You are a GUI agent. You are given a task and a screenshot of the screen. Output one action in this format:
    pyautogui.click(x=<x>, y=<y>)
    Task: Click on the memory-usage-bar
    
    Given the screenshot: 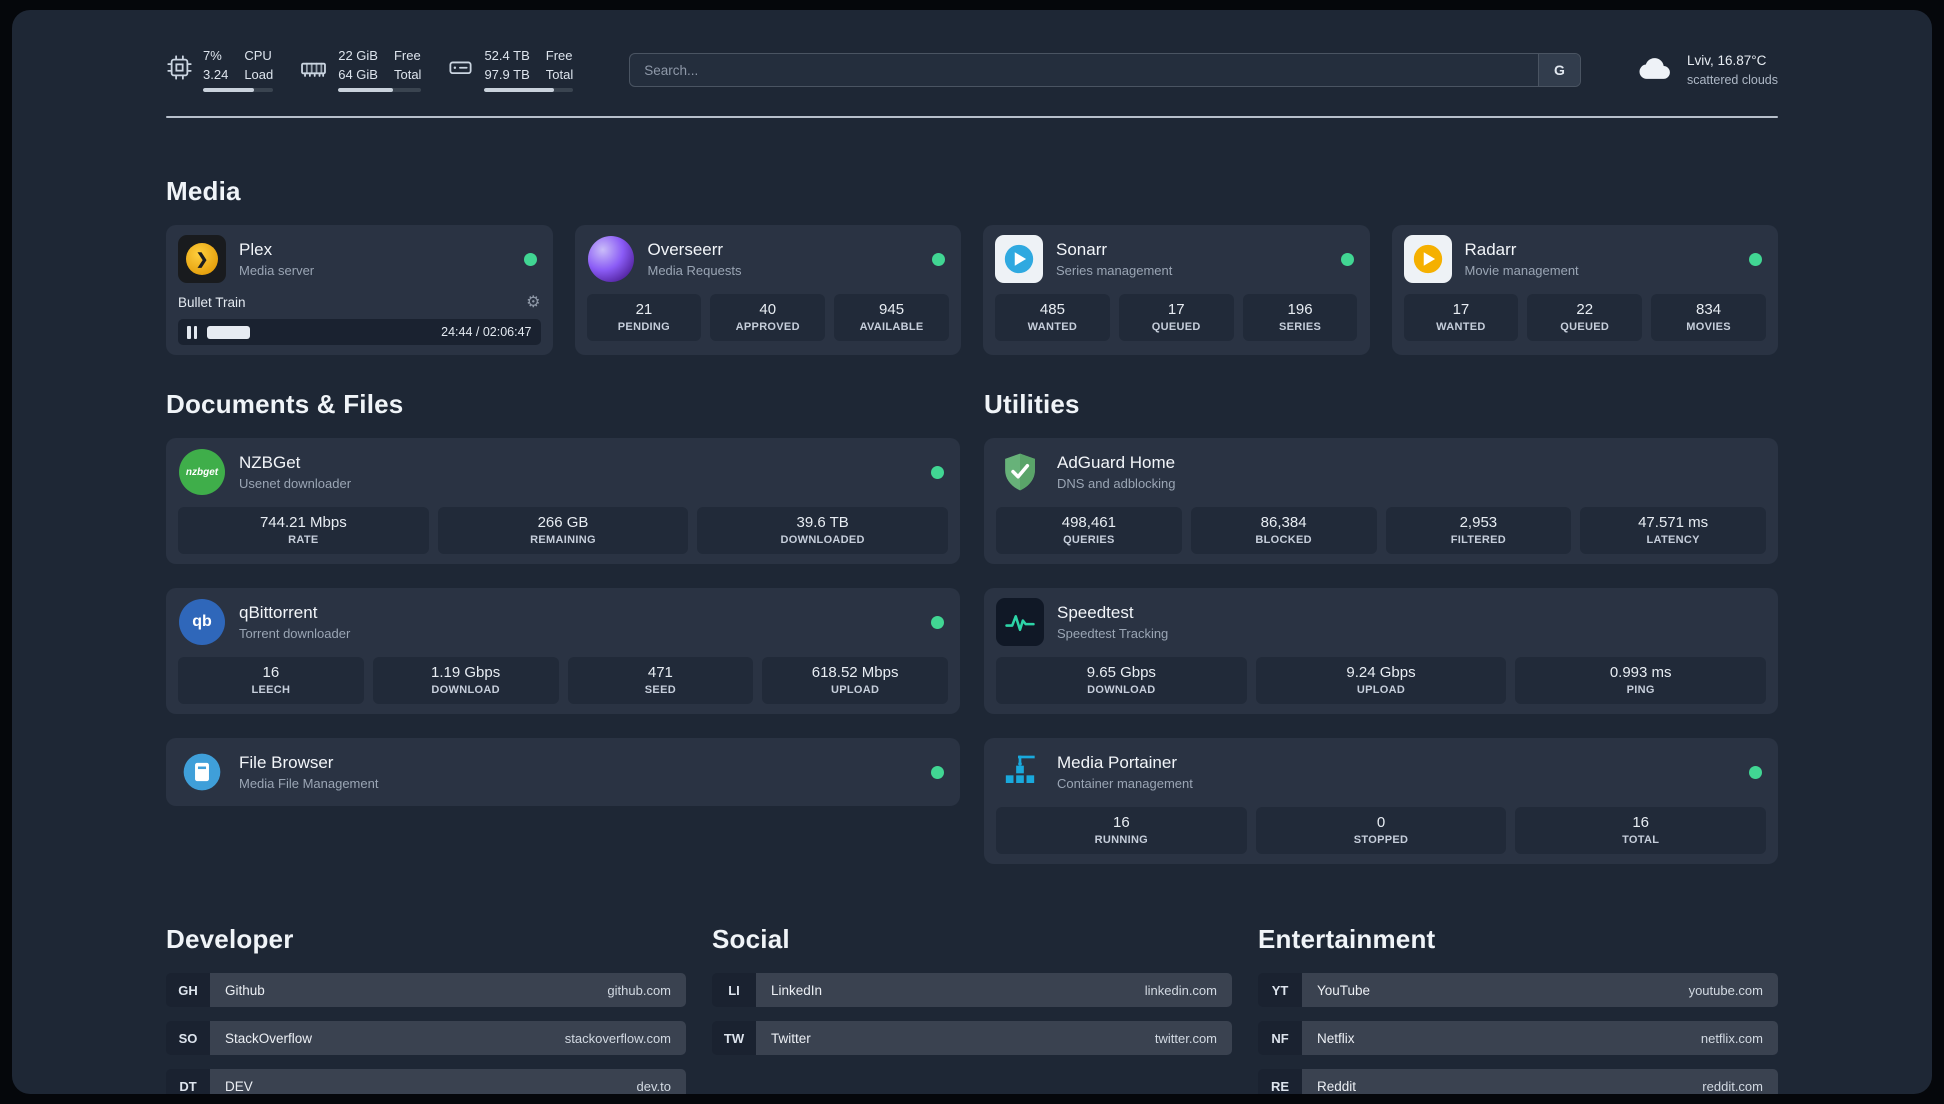 What is the action you would take?
    pyautogui.click(x=380, y=89)
    